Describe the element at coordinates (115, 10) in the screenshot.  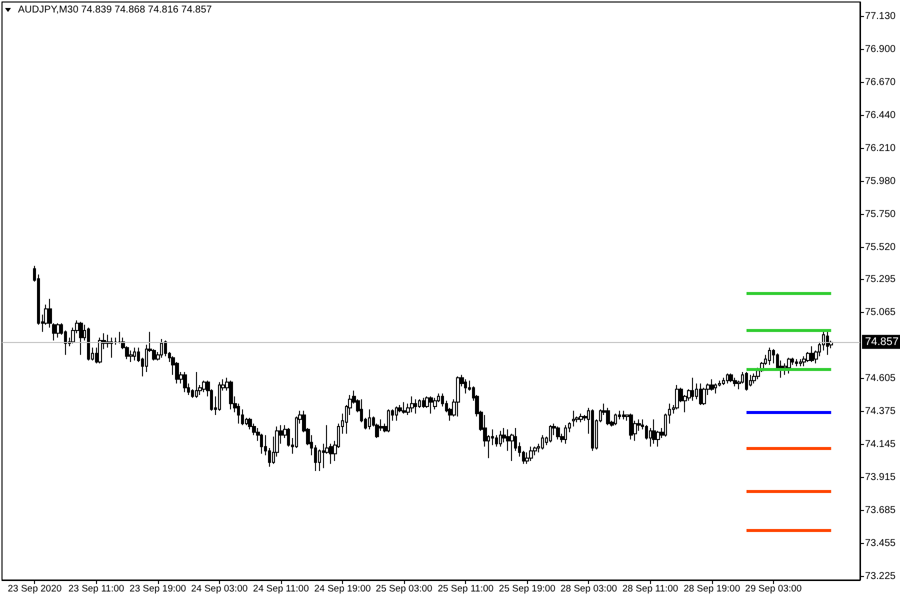
I see `chart-title: AUDJPY,M30 74.839 74.868 74.816 74.857` at that location.